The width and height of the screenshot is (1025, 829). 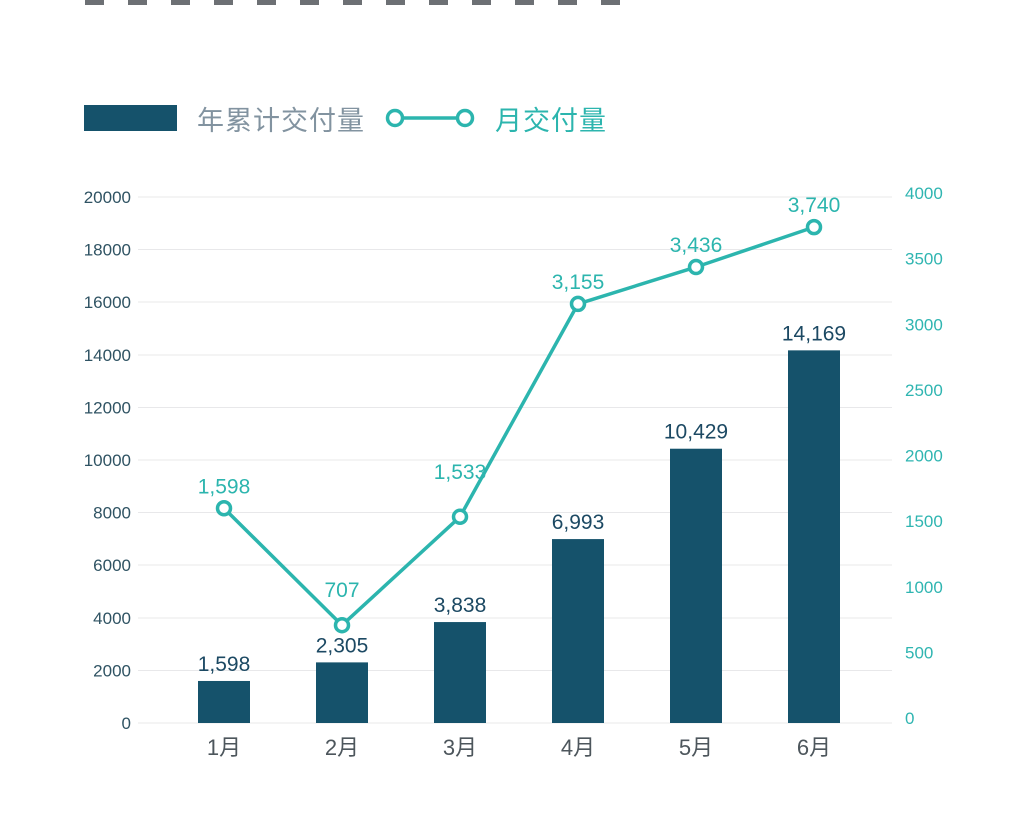 I want to click on bar-value-label: 14,169, so click(x=814, y=333).